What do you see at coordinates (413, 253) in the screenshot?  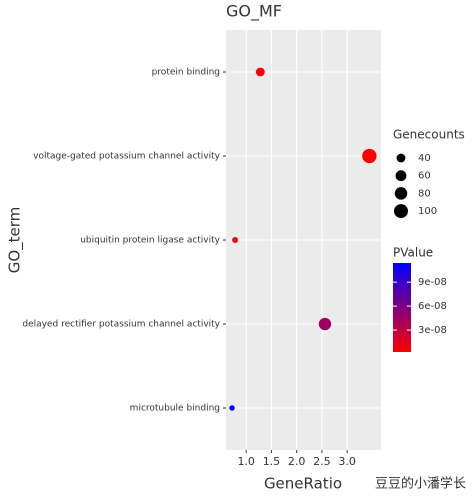 I see `color-legend-title: PValue` at bounding box center [413, 253].